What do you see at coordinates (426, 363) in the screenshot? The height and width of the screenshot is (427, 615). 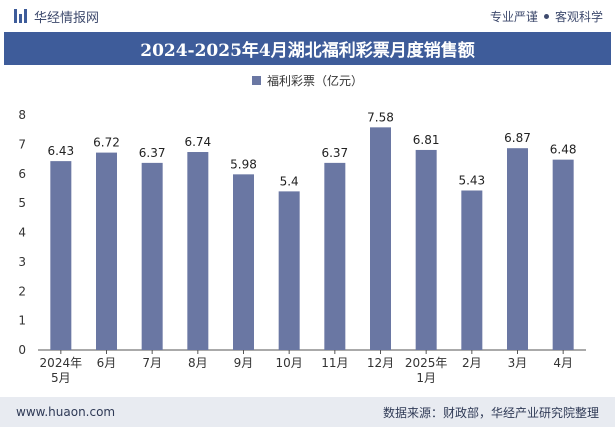 I see `x-tick-label: 2025年` at bounding box center [426, 363].